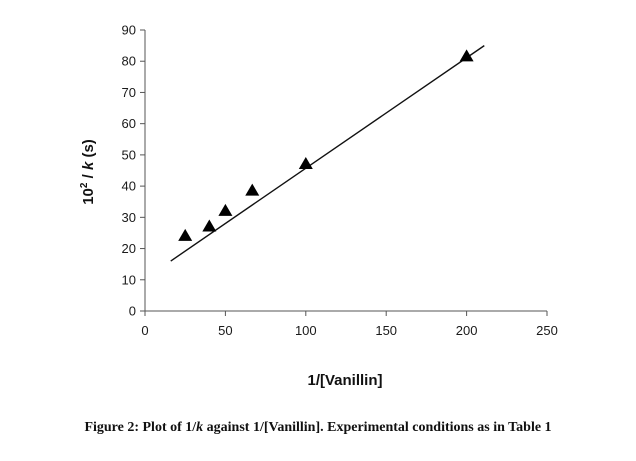  Describe the element at coordinates (133, 171) in the screenshot. I see `y-axis-ticks: 0 10 20 30 40 50 60 70 80 90` at that location.